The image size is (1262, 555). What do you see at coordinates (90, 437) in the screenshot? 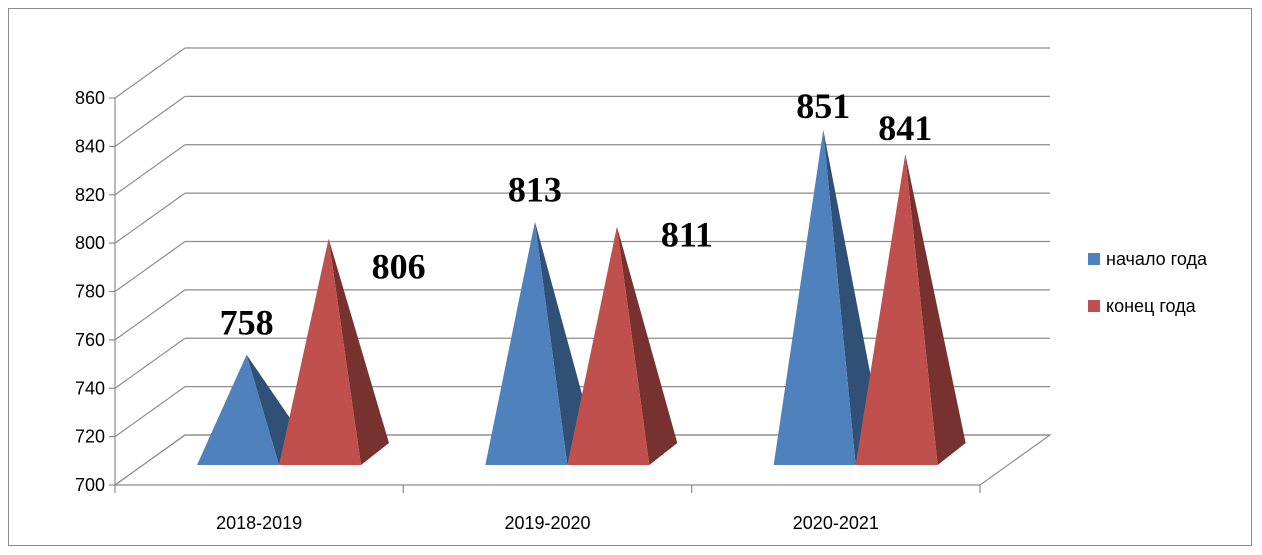
I see `y-tick-label: 720` at bounding box center [90, 437].